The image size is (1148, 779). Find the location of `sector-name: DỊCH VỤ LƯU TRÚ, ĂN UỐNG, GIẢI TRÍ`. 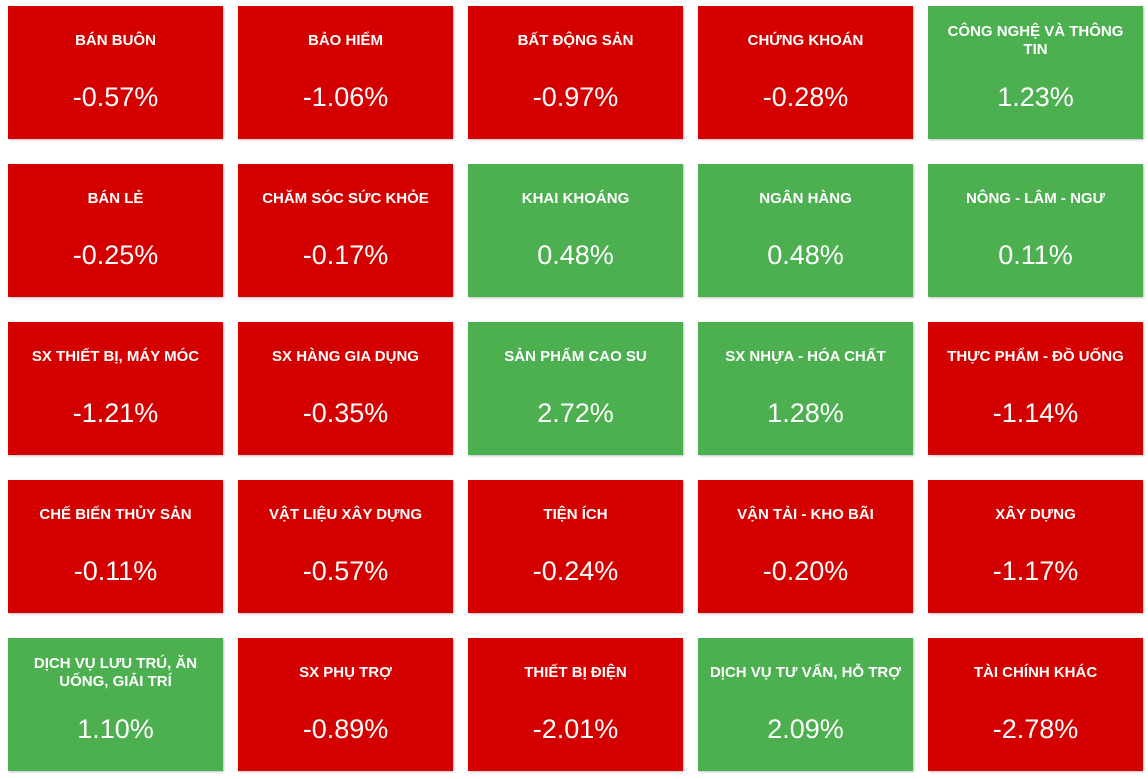

sector-name: DỊCH VỤ LƯU TRÚ, ĂN UỐNG, GIẢI TRÍ is located at coordinates (115, 672).